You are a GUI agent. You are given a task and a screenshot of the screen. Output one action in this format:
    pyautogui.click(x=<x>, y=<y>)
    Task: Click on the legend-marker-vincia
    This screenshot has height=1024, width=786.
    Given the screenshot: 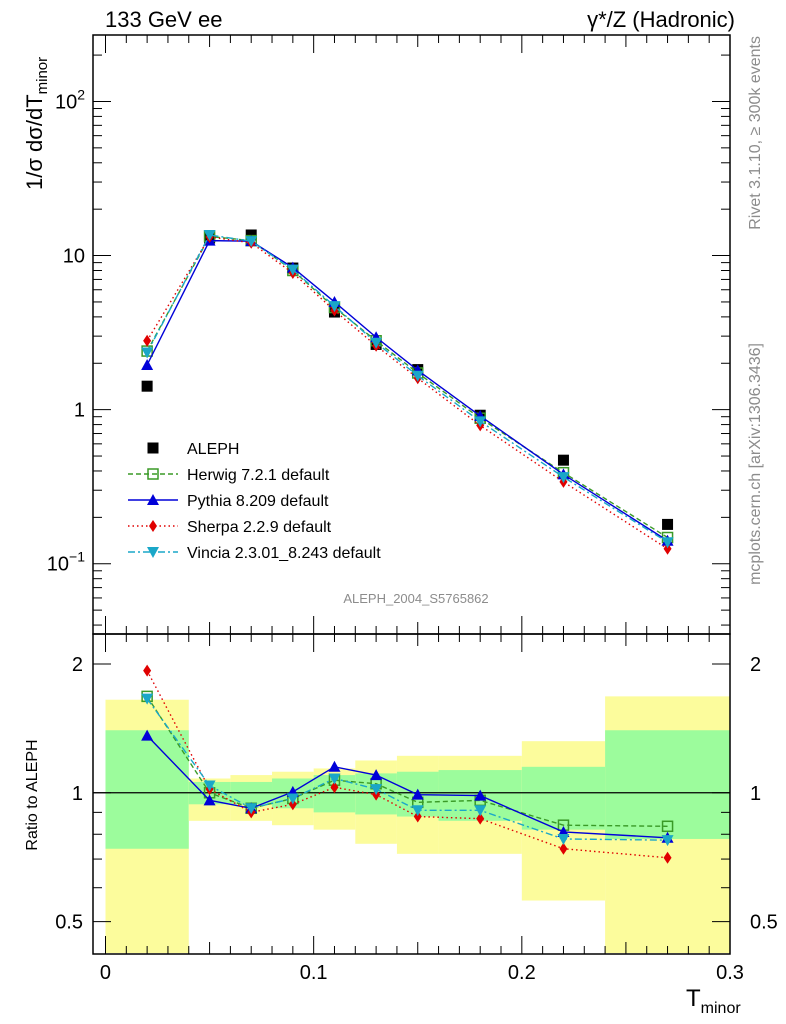 What is the action you would take?
    pyautogui.click(x=153, y=552)
    